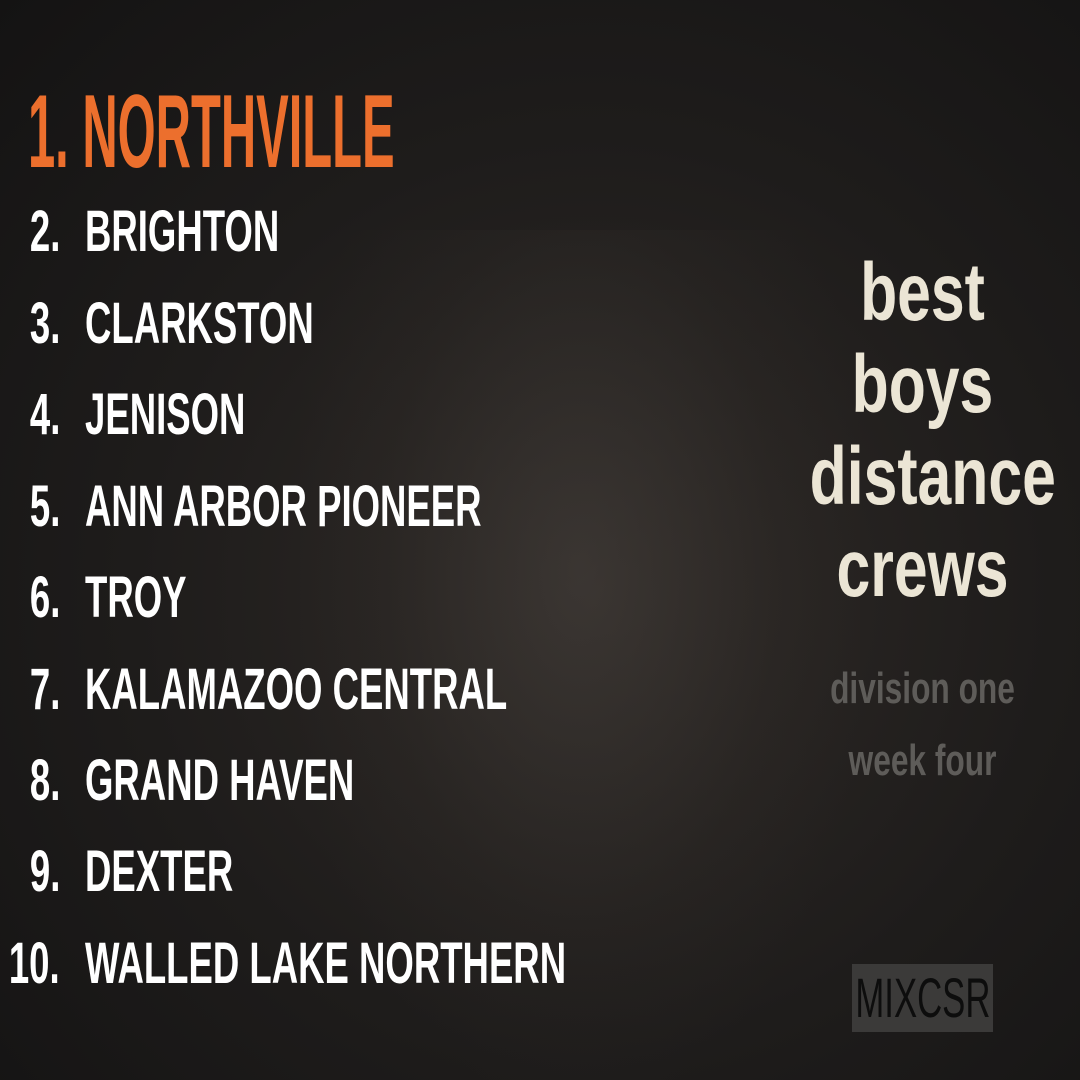 Image resolution: width=1080 pixels, height=1080 pixels. I want to click on title-line: best, so click(922, 292).